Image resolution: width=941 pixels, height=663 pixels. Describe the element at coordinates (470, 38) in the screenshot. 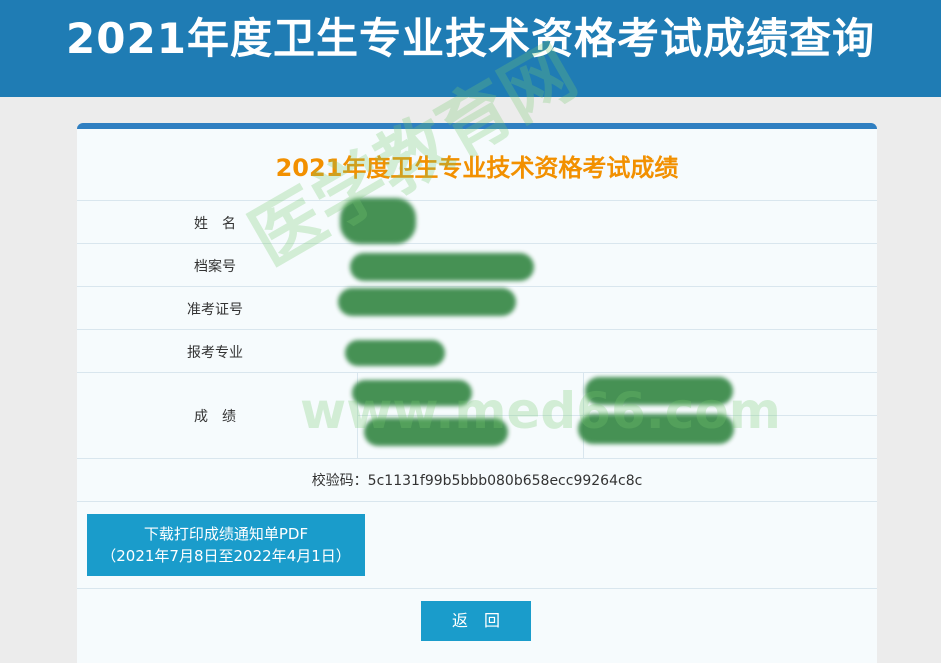

I see `header-title: 2021年度卫生专业技术资格考试成绩查询` at that location.